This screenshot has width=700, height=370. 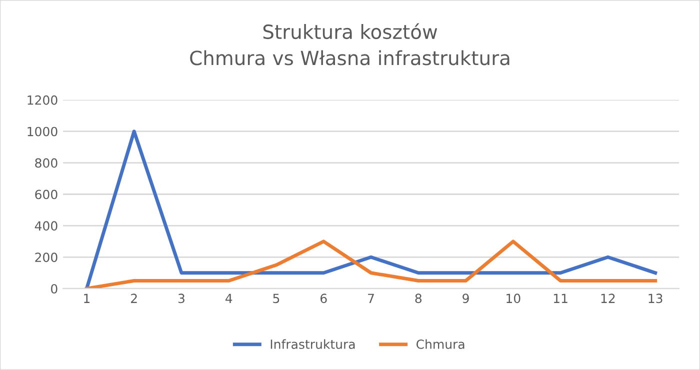 What do you see at coordinates (608, 298) in the screenshot?
I see `x-tick-label: 12` at bounding box center [608, 298].